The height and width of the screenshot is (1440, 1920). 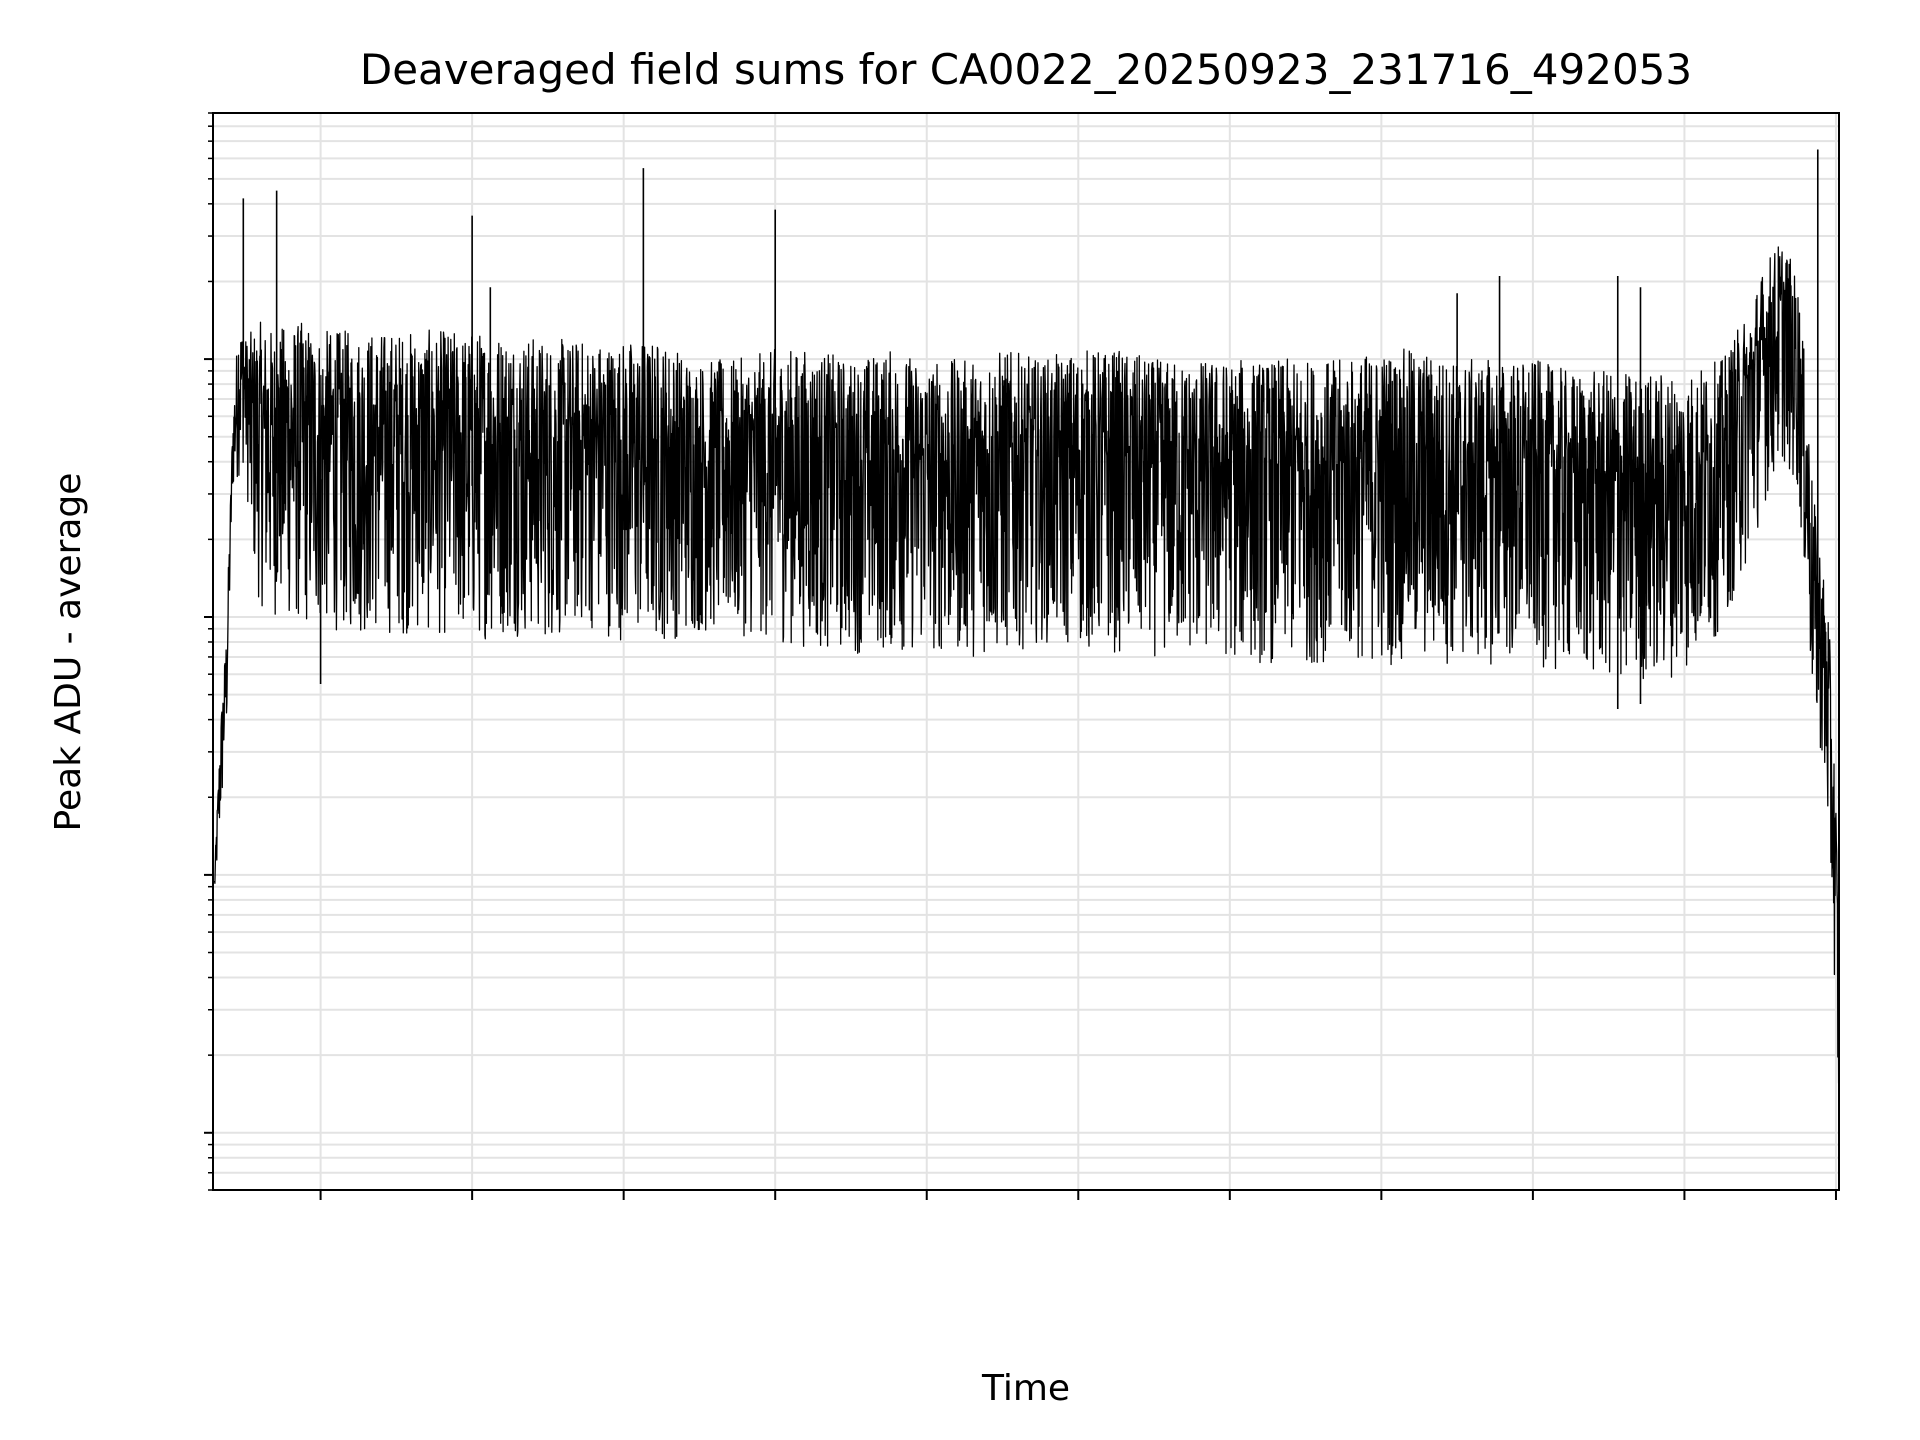 What do you see at coordinates (1025, 1388) in the screenshot?
I see `x-axis-label: Time` at bounding box center [1025, 1388].